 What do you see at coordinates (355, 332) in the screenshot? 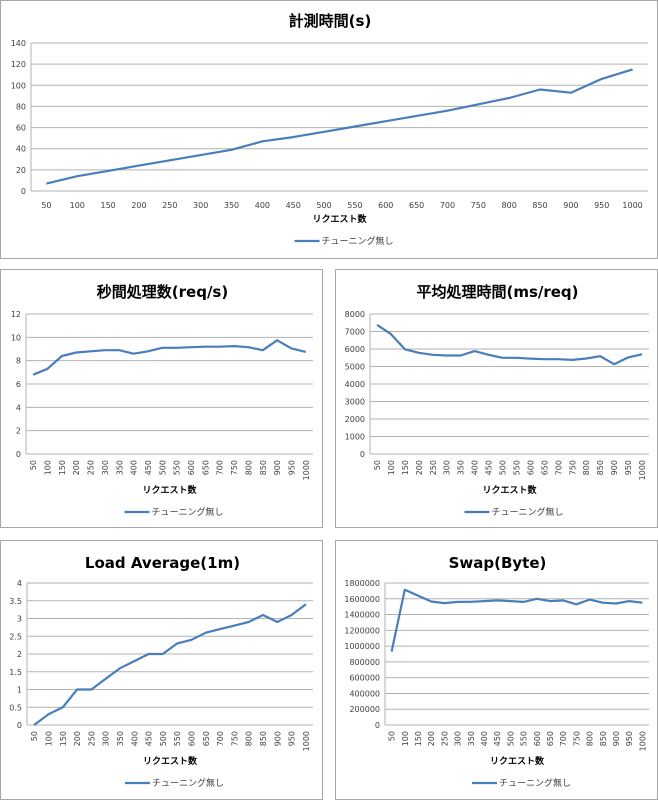
I see `y-tick-label: 7000` at bounding box center [355, 332].